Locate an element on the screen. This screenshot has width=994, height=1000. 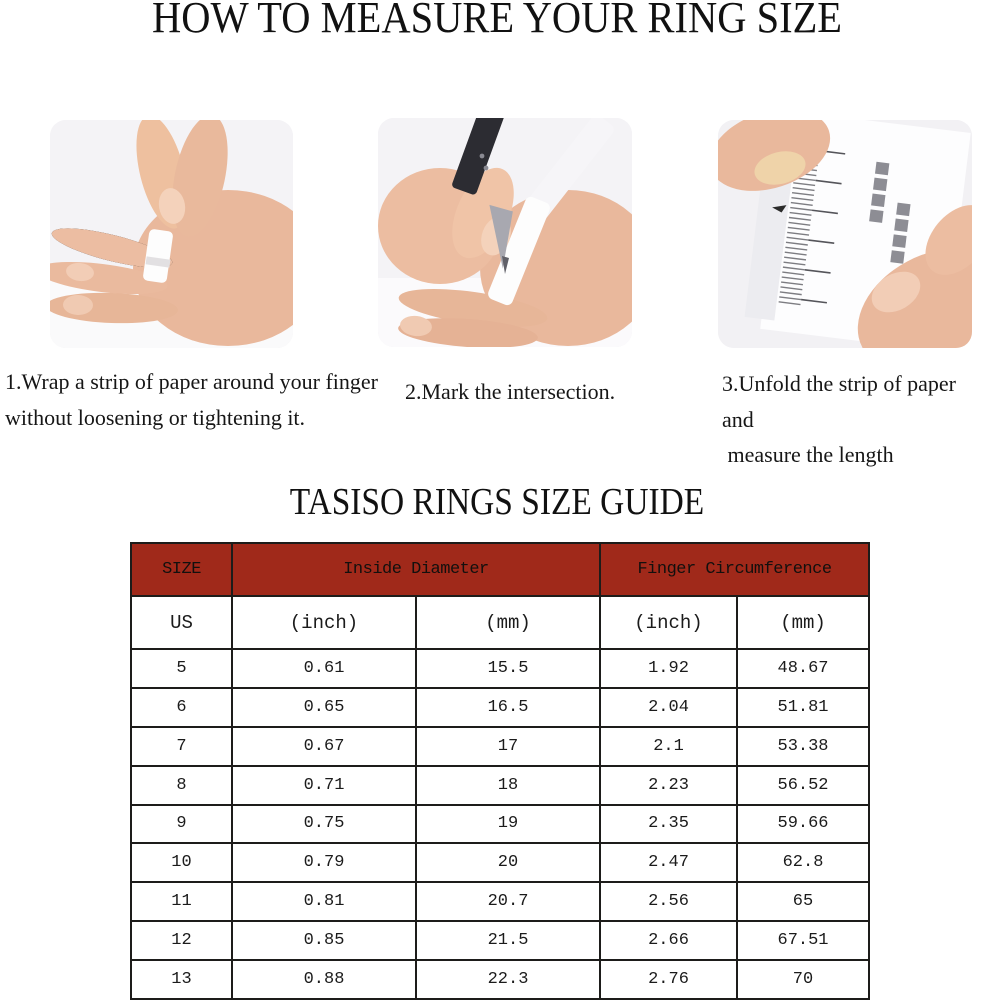
table-cell: 70 is located at coordinates (803, 979).